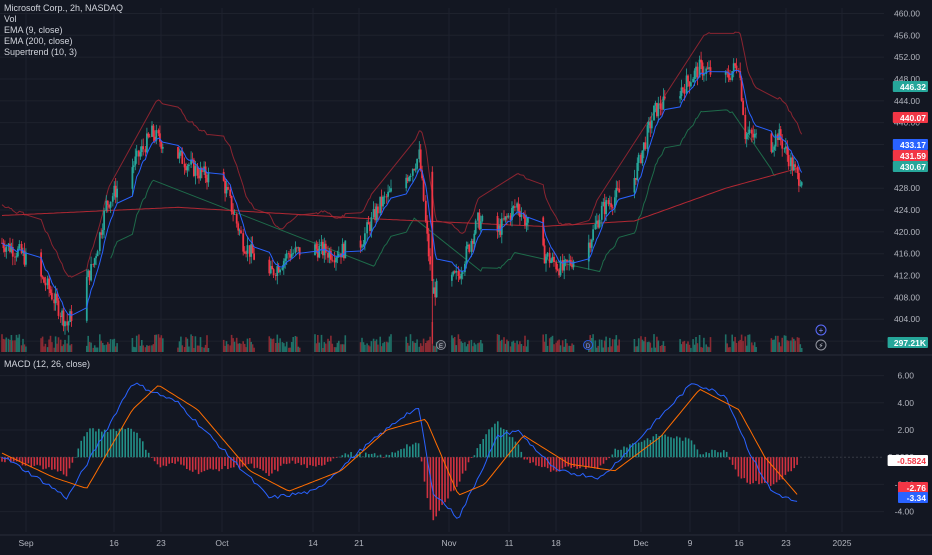  I want to click on legend-supertrend: Supertrend (10, 3), so click(41, 52).